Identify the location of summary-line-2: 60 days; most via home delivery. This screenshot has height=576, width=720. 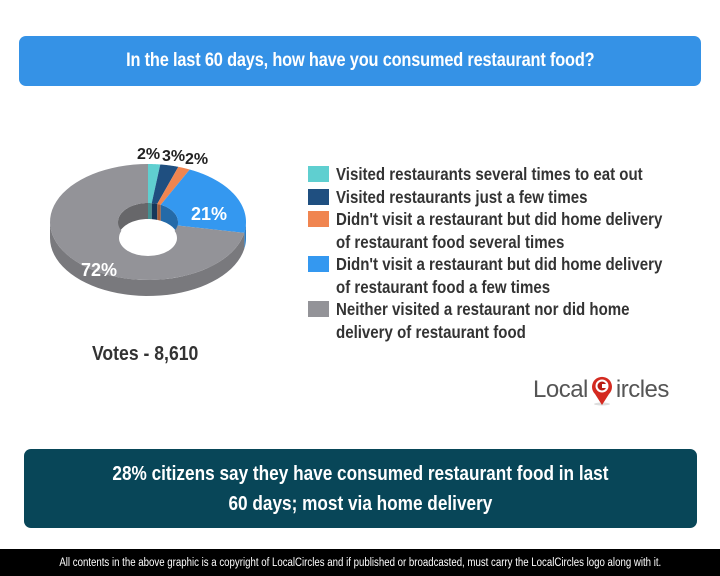
(360, 503).